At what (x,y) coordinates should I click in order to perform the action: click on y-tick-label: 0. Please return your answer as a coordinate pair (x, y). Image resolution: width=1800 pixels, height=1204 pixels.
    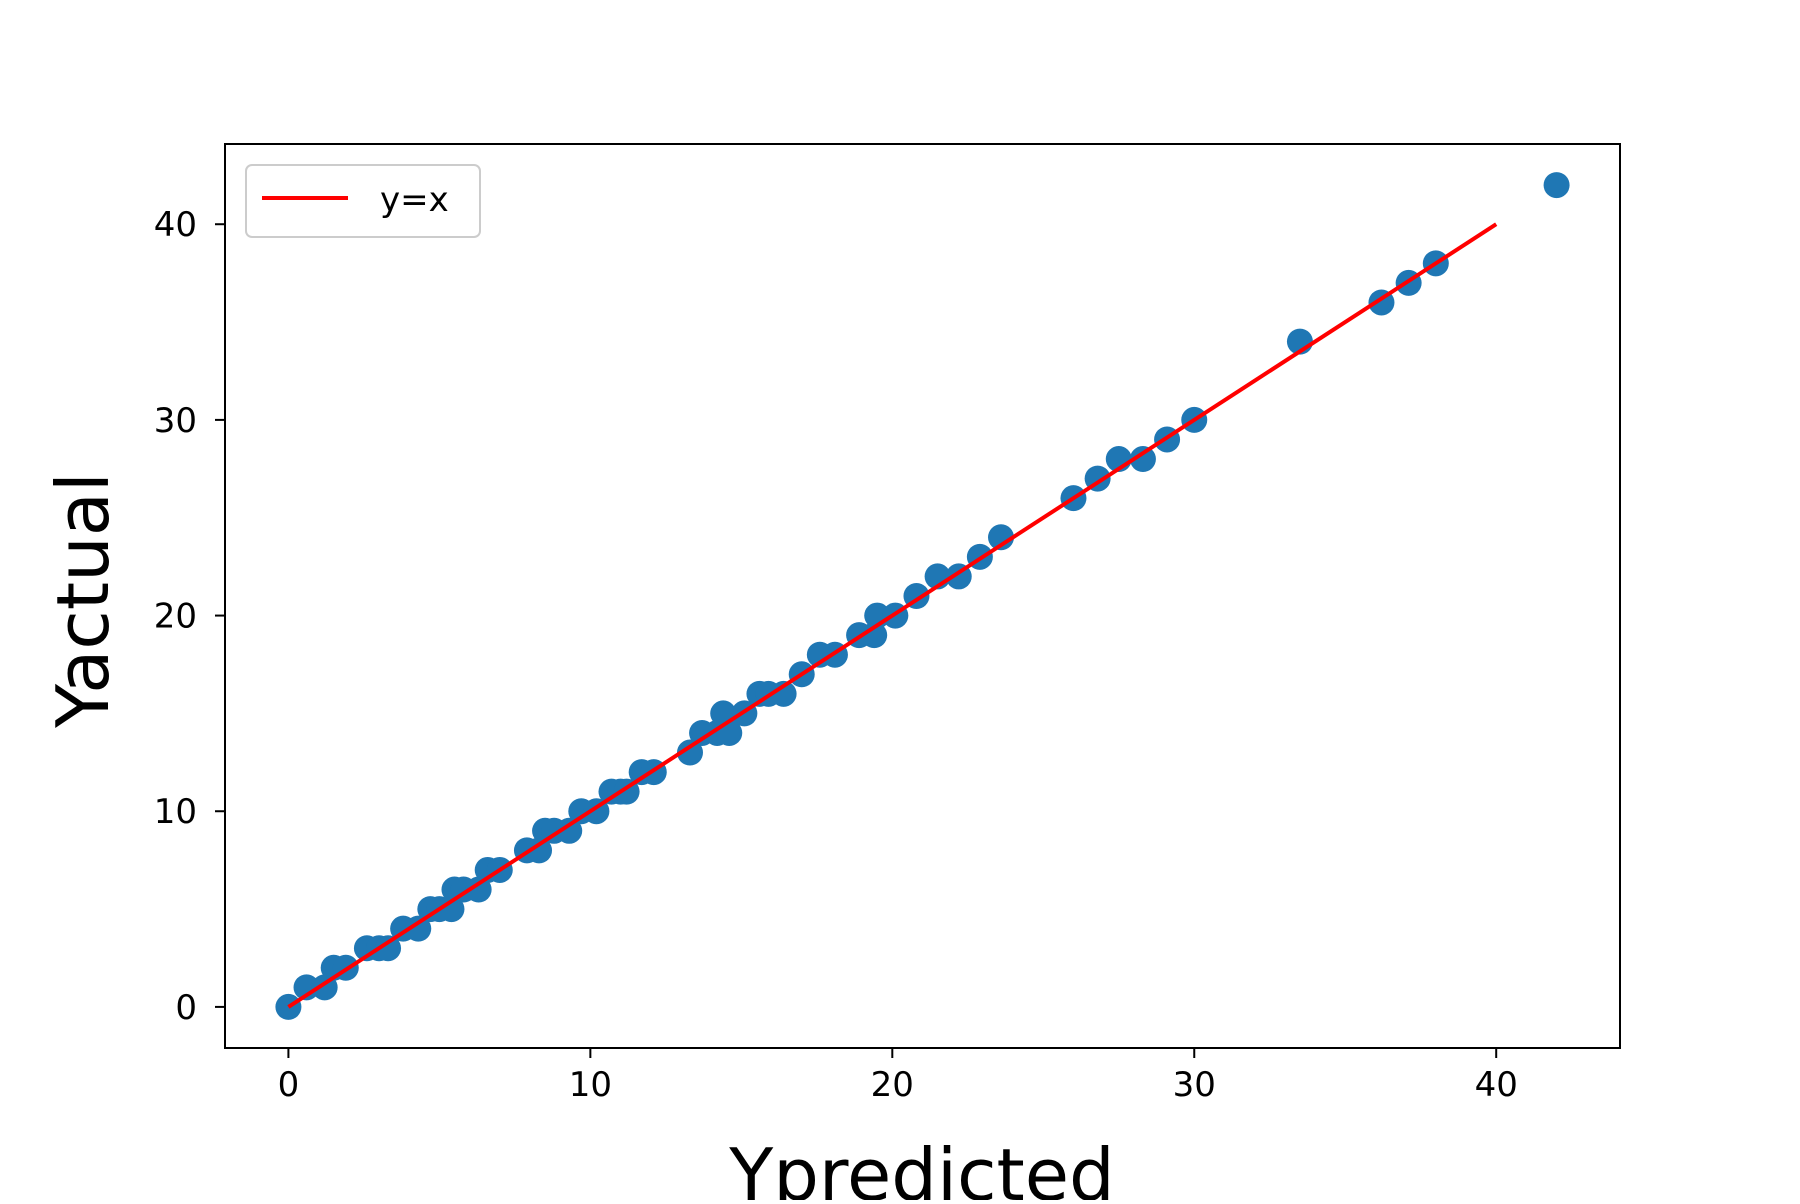
    Looking at the image, I should click on (186, 1008).